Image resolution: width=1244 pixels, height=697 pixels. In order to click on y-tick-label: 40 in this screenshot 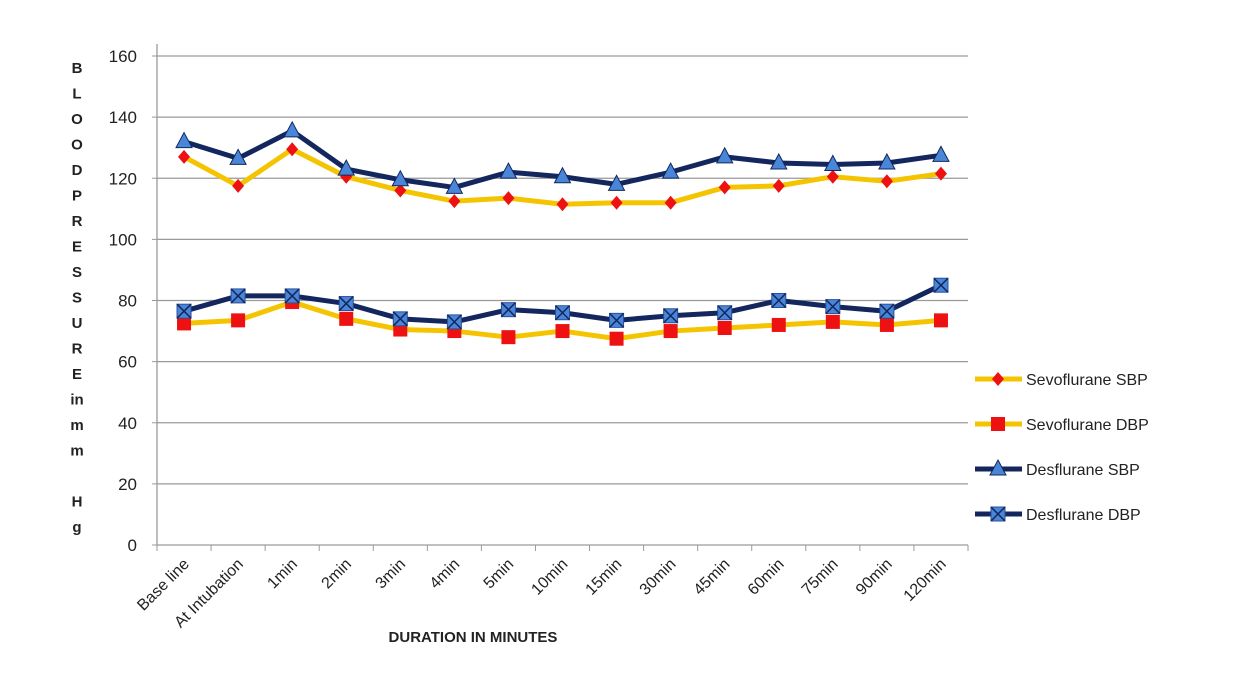, I will do `click(127, 423)`.